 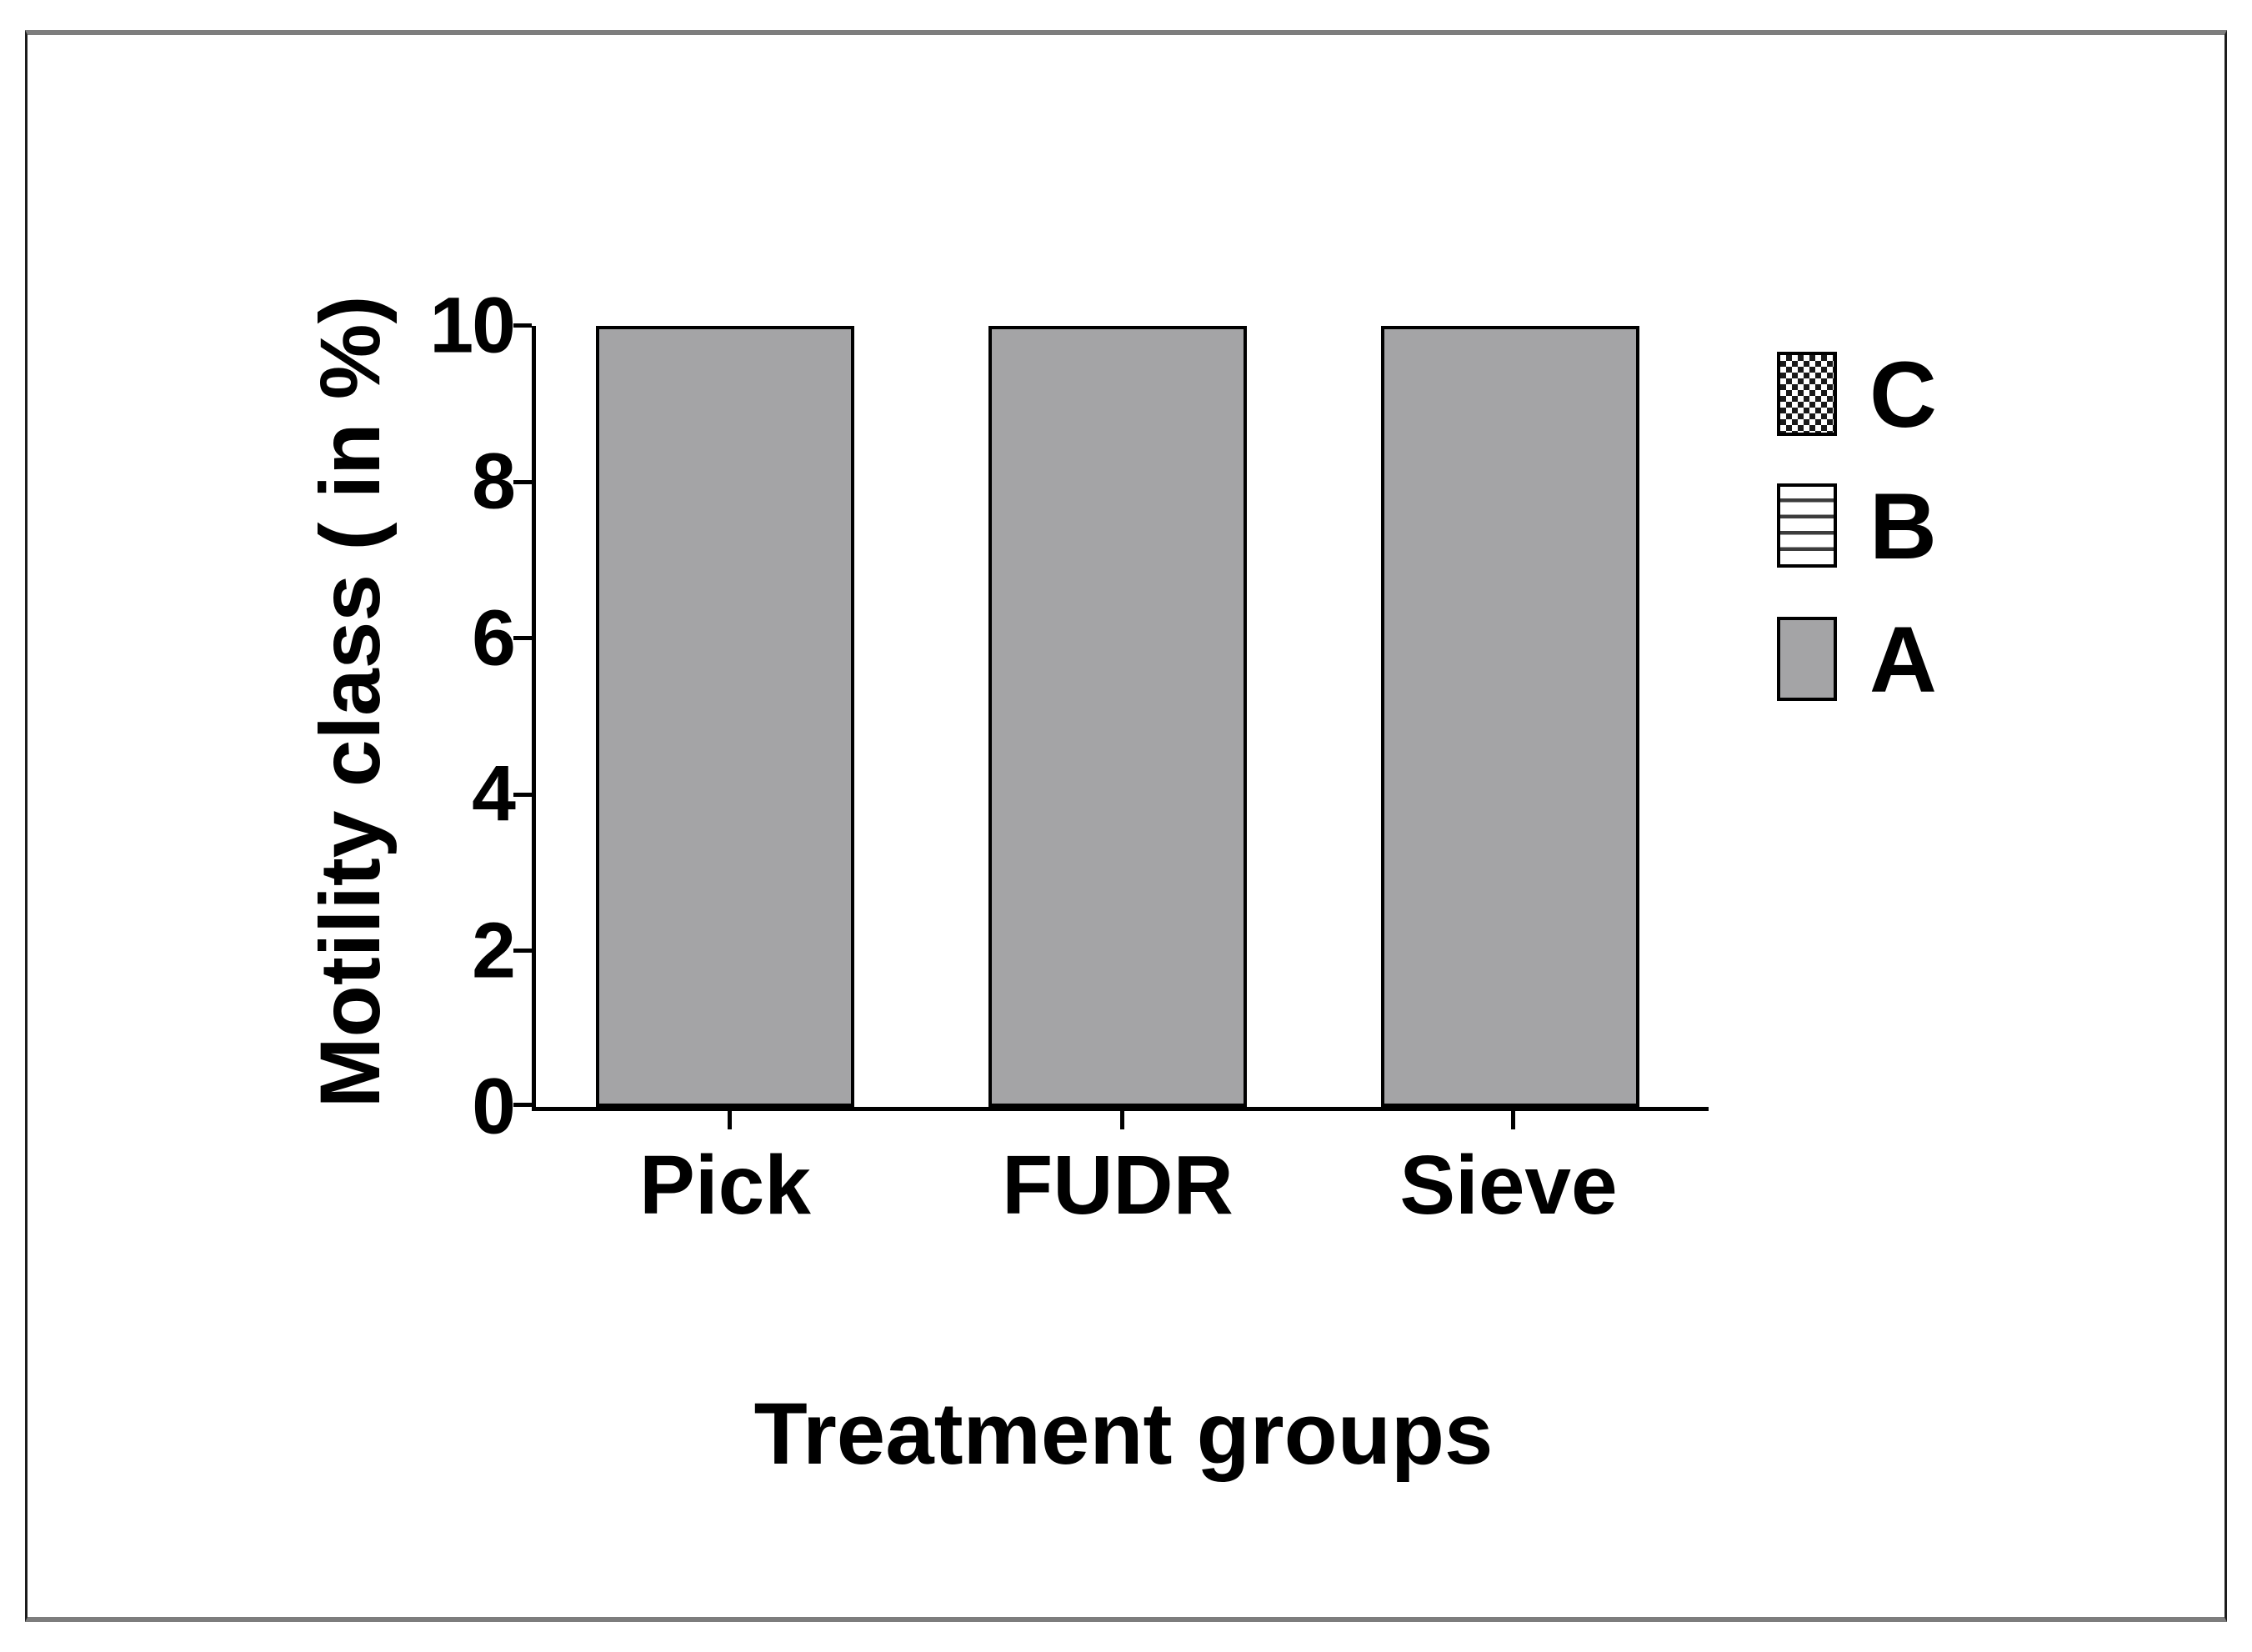 I want to click on legend-swatch-solid-icon, so click(x=1807, y=659).